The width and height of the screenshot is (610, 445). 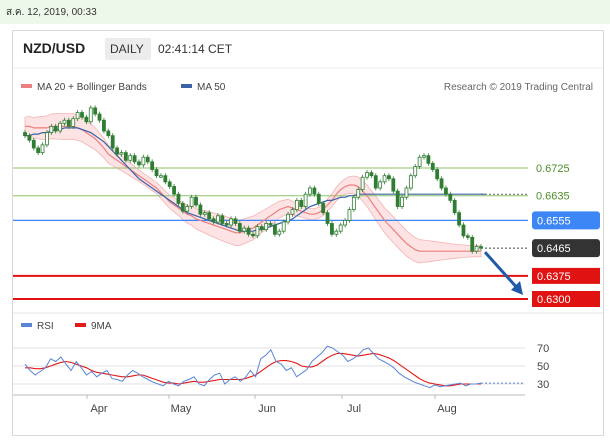 What do you see at coordinates (186, 86) in the screenshot?
I see `ma50-legend-swatch` at bounding box center [186, 86].